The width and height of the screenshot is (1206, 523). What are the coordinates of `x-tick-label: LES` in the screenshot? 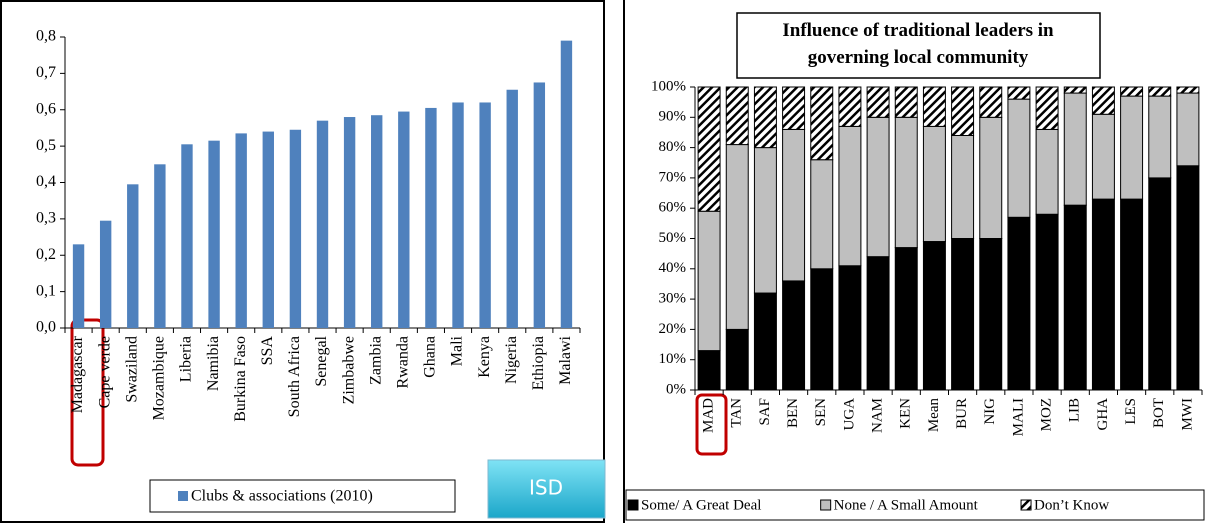 It's located at (1131, 411).